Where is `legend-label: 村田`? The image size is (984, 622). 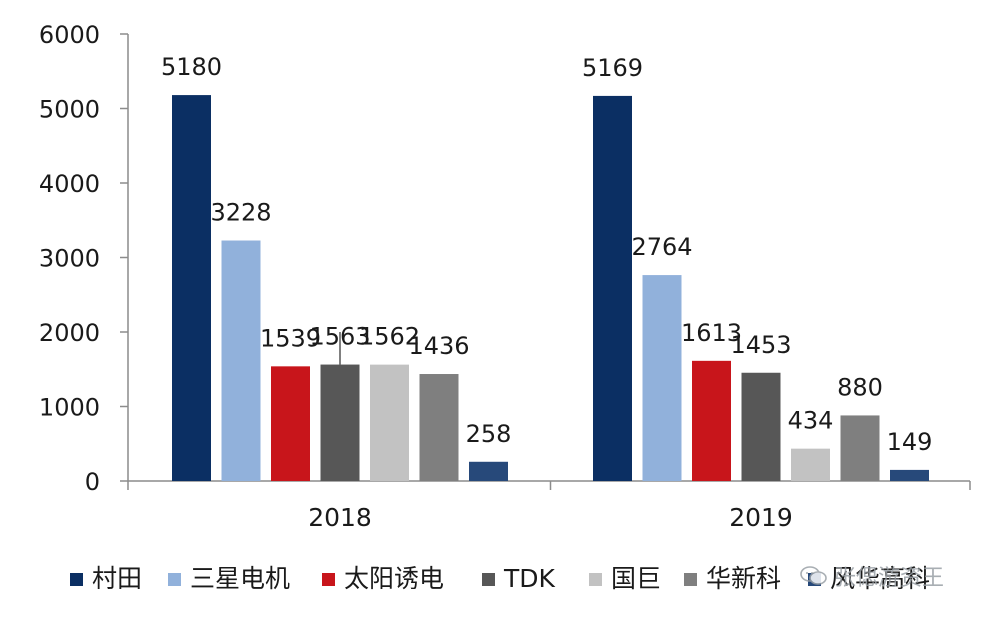 legend-label: 村田 is located at coordinates (117, 578).